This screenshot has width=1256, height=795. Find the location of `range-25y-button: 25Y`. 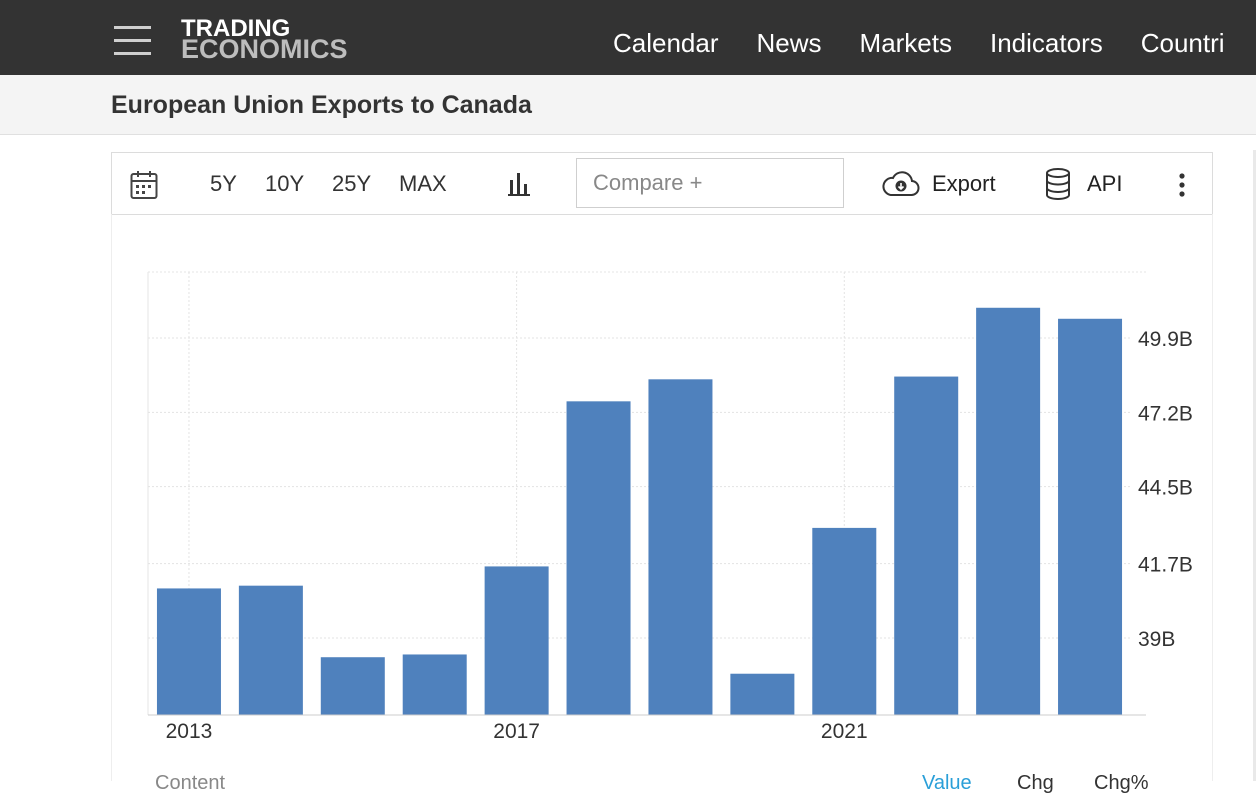

range-25y-button: 25Y is located at coordinates (352, 183).